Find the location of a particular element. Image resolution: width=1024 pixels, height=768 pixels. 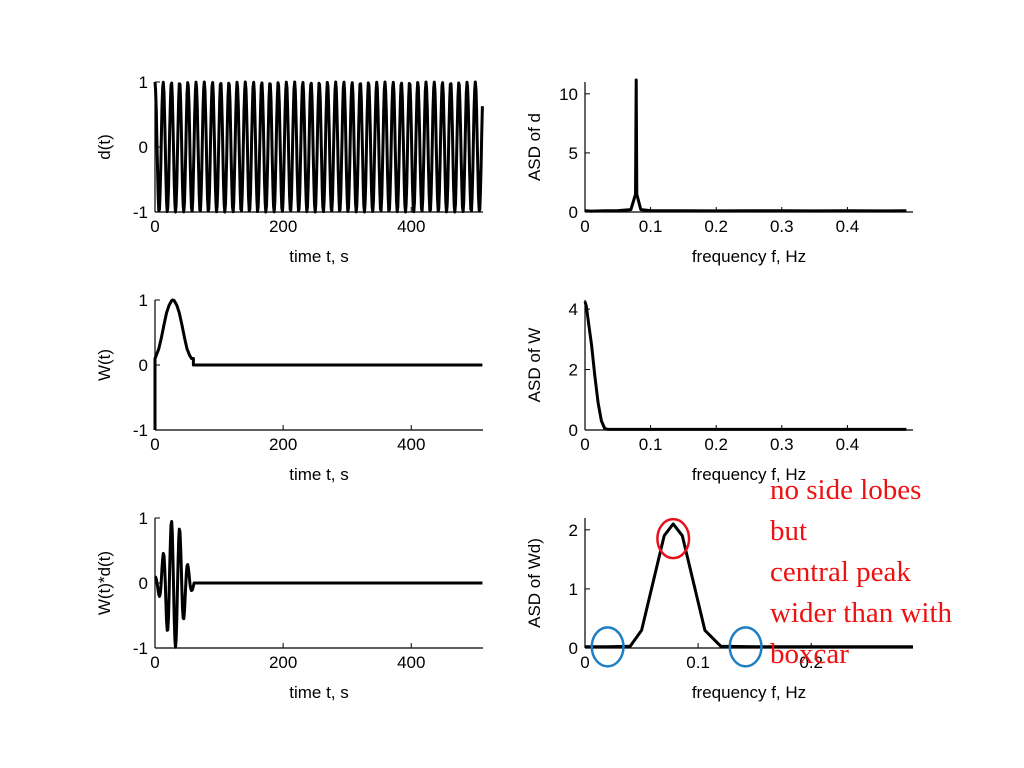

y-tick-label: 10 is located at coordinates (568, 94).